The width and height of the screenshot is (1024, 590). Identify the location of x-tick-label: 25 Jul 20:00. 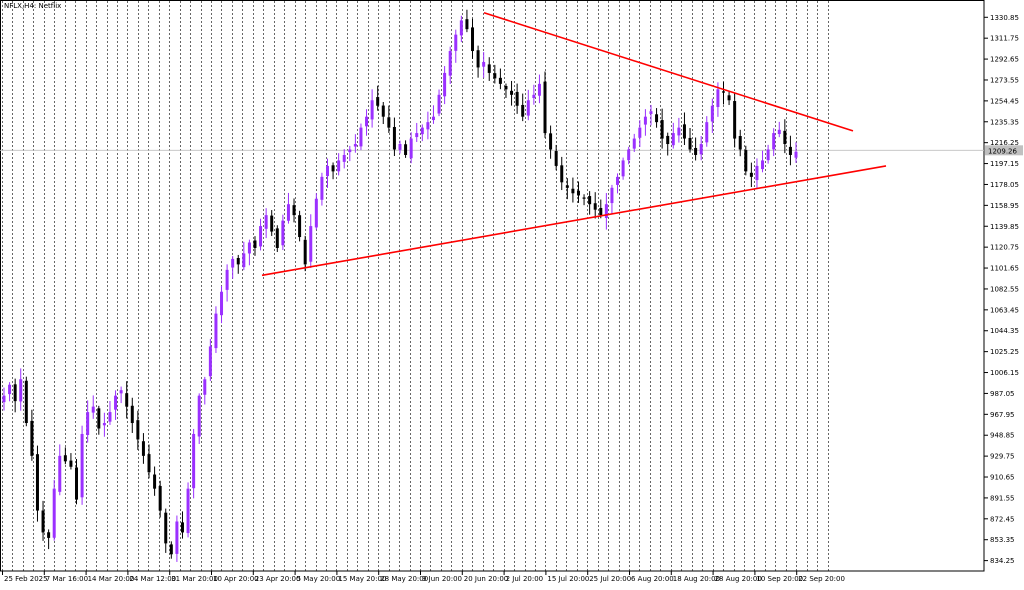
(610, 579).